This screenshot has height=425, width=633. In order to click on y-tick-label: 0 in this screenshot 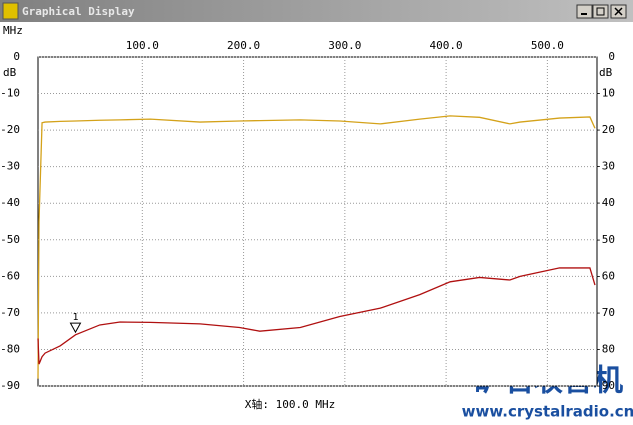, I will do `click(16, 56)`.